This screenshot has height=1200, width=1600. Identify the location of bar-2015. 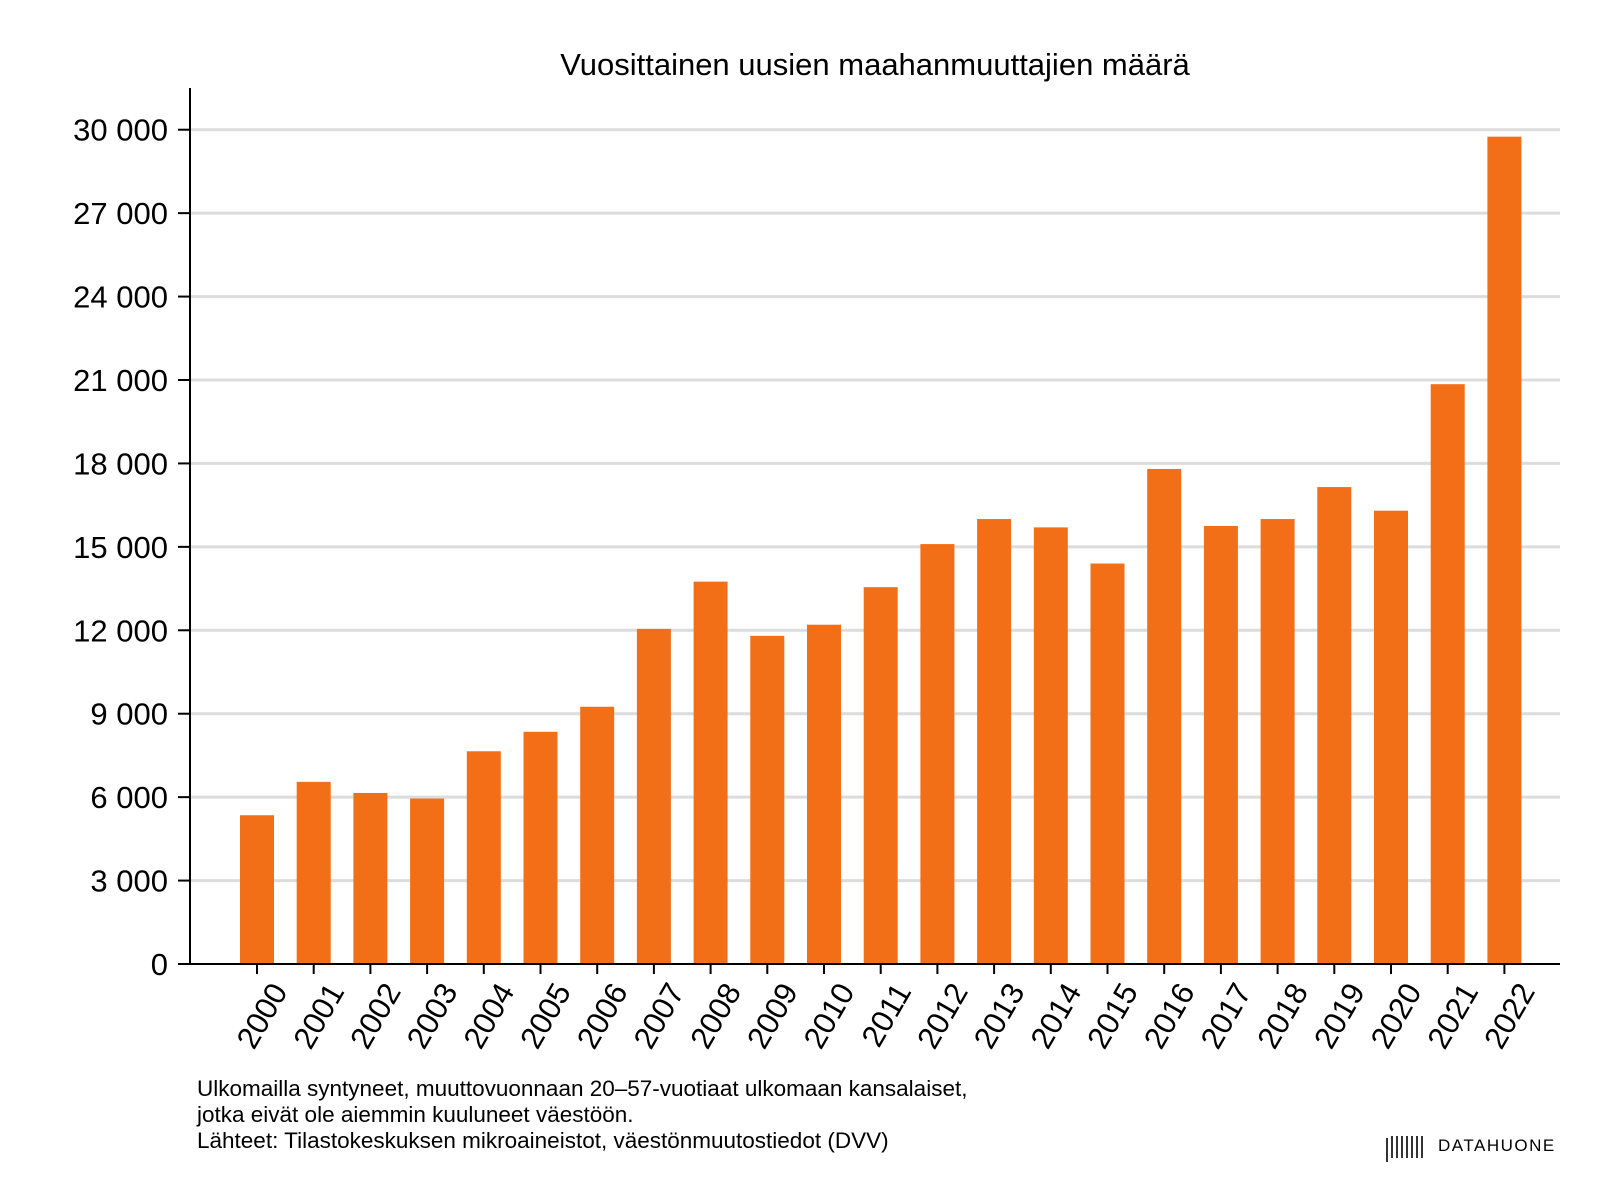
(1107, 763).